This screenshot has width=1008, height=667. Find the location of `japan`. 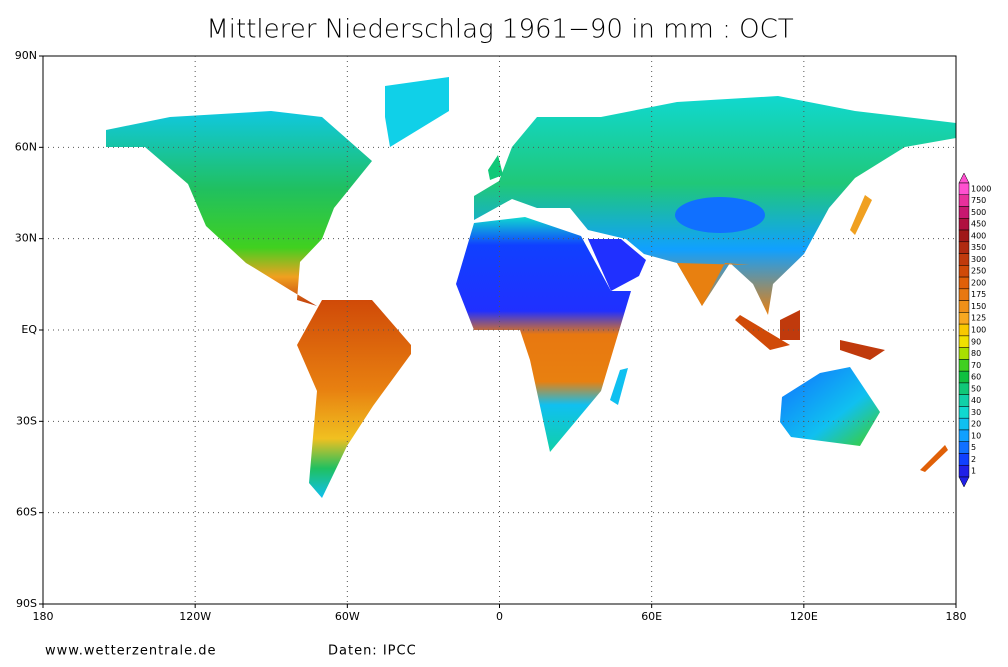

japan is located at coordinates (861, 215).